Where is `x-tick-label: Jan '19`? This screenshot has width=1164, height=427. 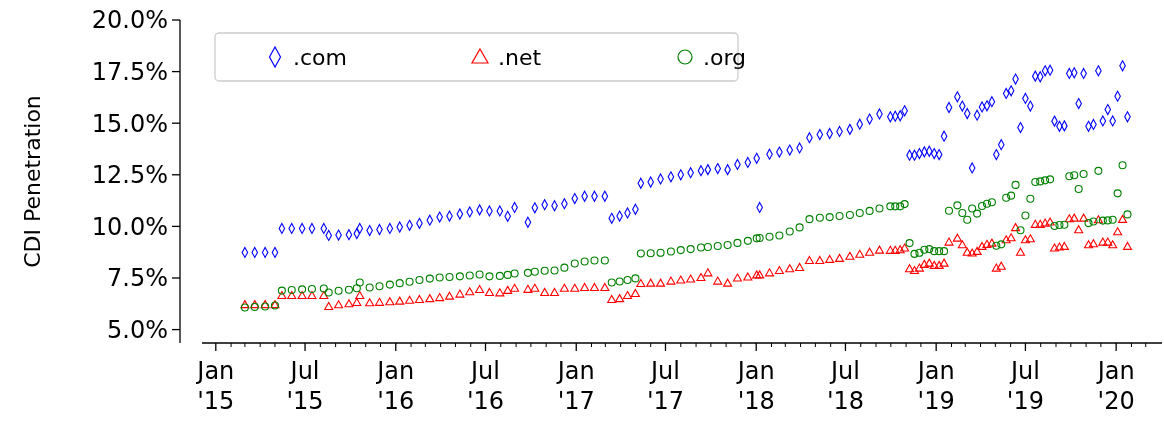
x-tick-label: Jan '19 is located at coordinates (935, 386).